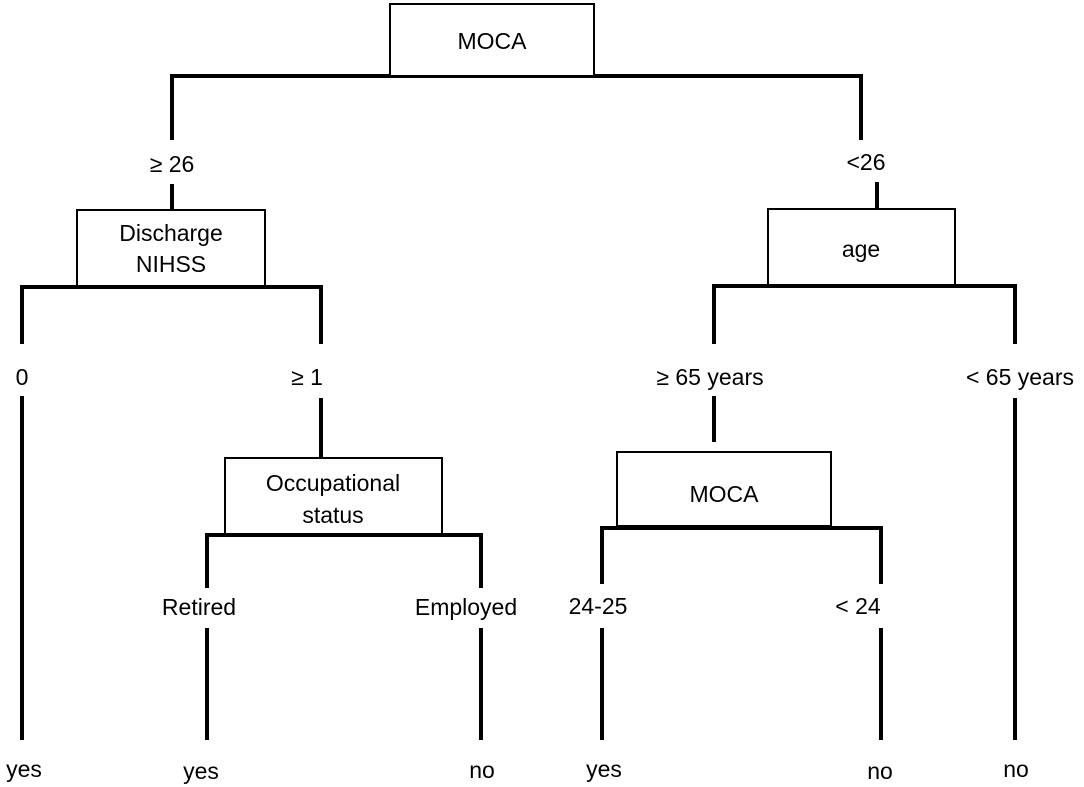  I want to click on branch-label-root-left: ≥ 26, so click(172, 164).